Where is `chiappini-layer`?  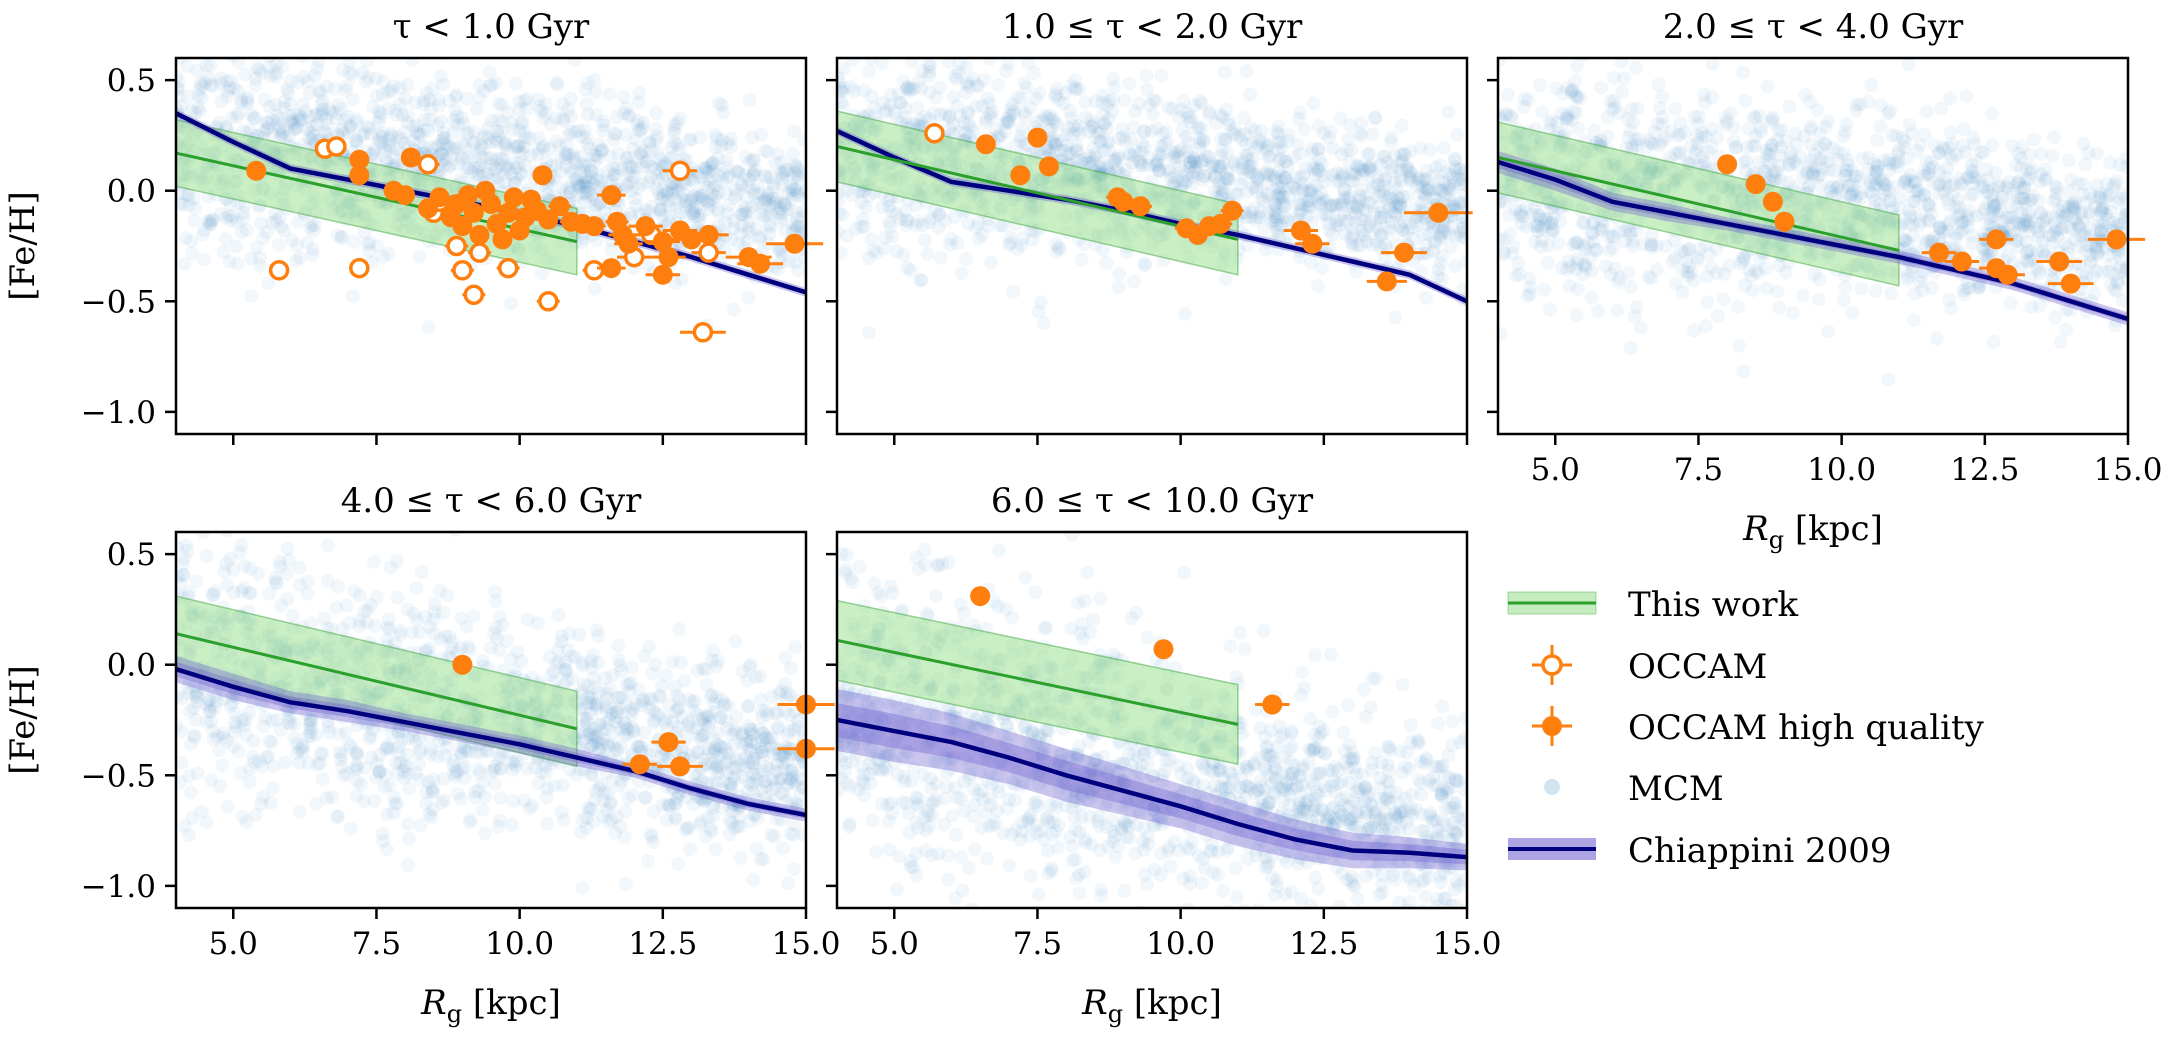 chiappini-layer is located at coordinates (1152, 216).